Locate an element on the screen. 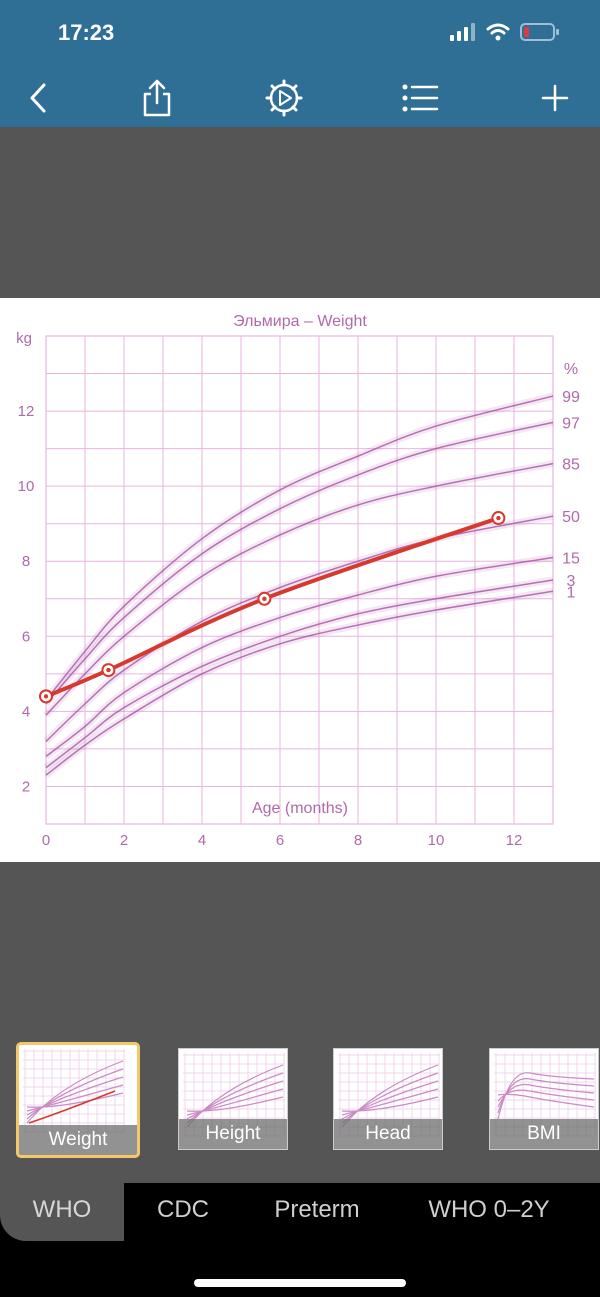  thumbnail-height: Height is located at coordinates (233, 1099).